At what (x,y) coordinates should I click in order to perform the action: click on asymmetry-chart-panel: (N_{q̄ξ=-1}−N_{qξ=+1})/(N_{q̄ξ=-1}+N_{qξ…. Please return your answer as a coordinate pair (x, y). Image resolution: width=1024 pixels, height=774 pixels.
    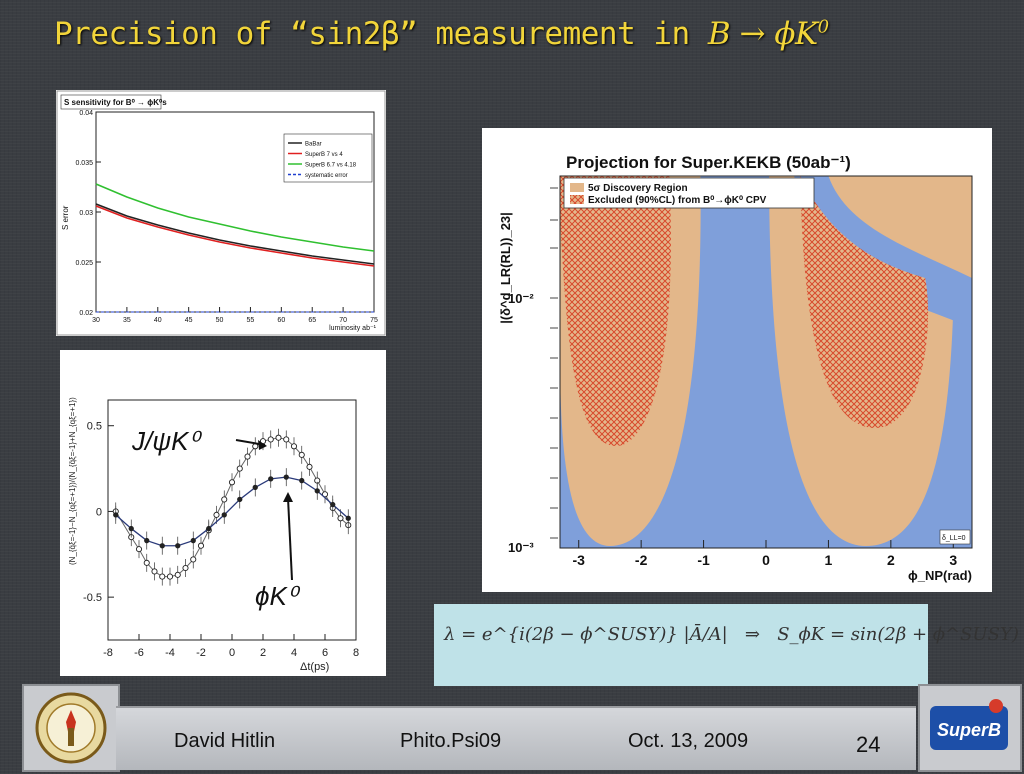
    Looking at the image, I should click on (223, 513).